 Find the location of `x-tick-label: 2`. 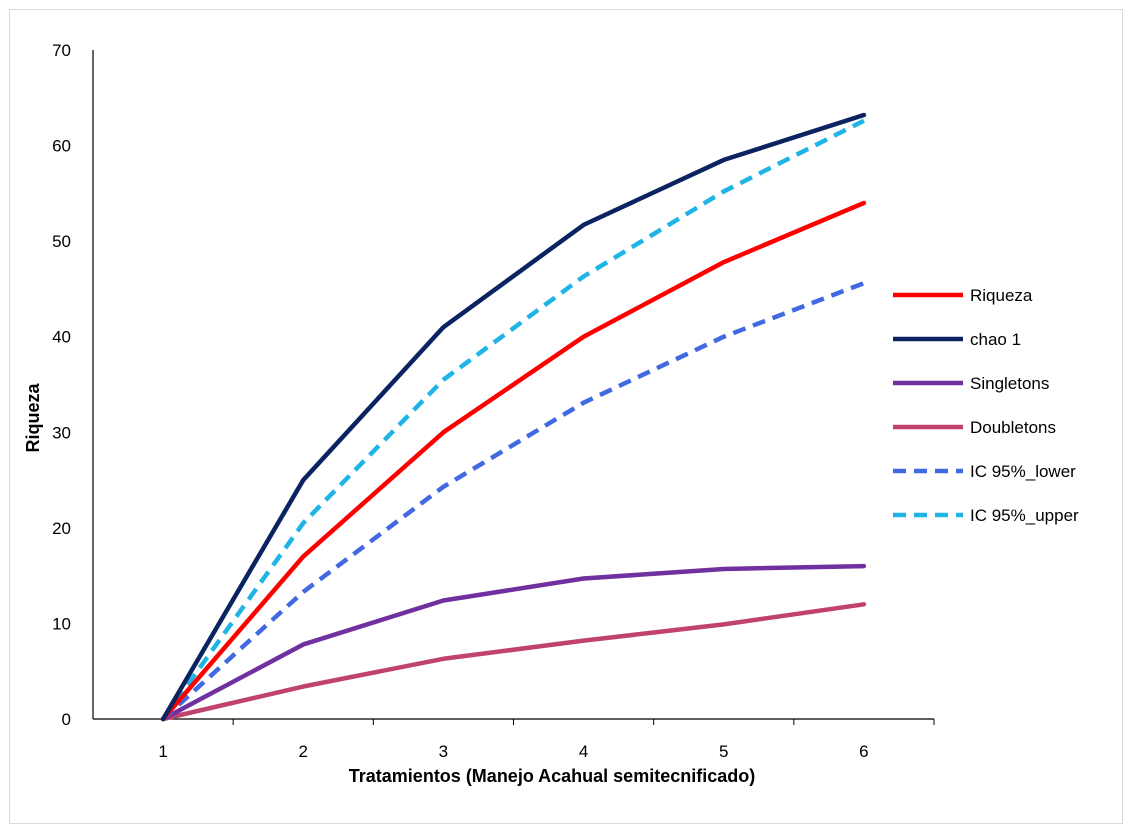

x-tick-label: 2 is located at coordinates (303, 751).